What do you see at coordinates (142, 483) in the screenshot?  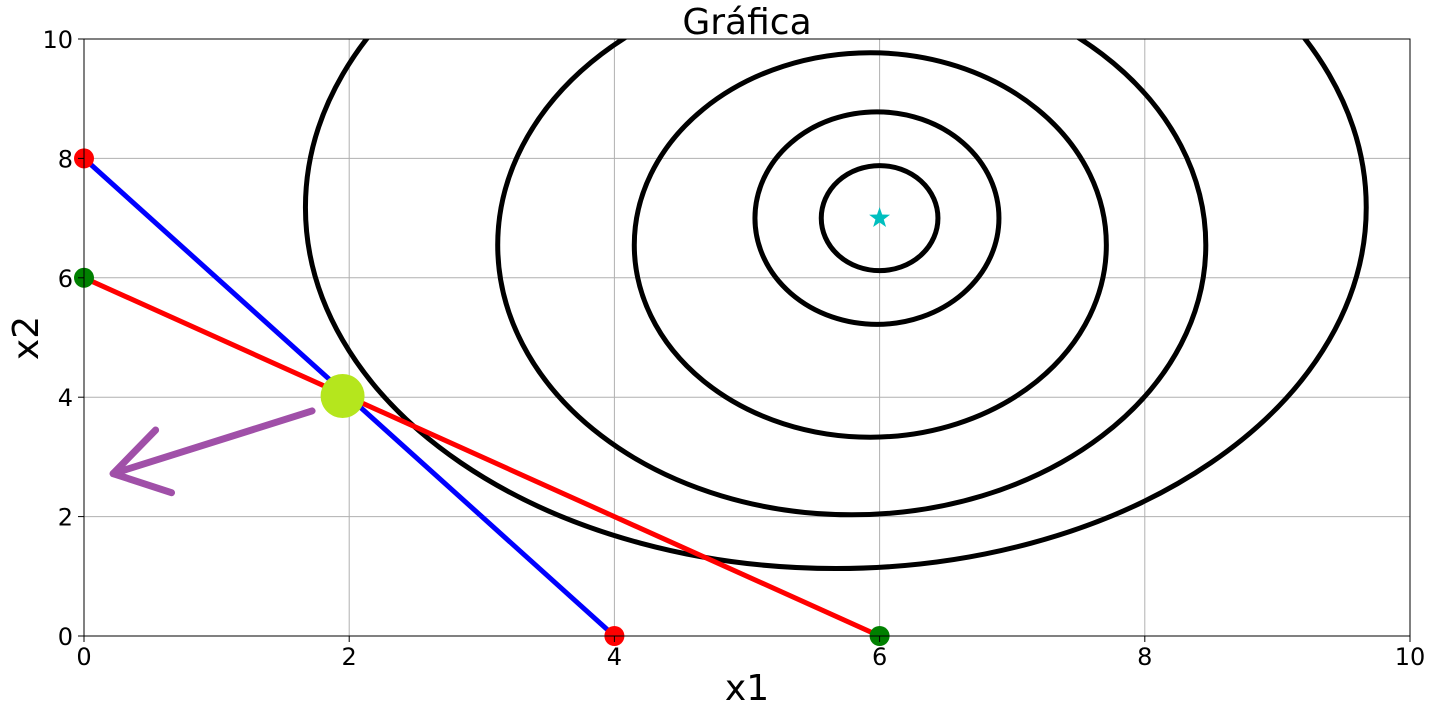 I see `arrow-head-lower` at bounding box center [142, 483].